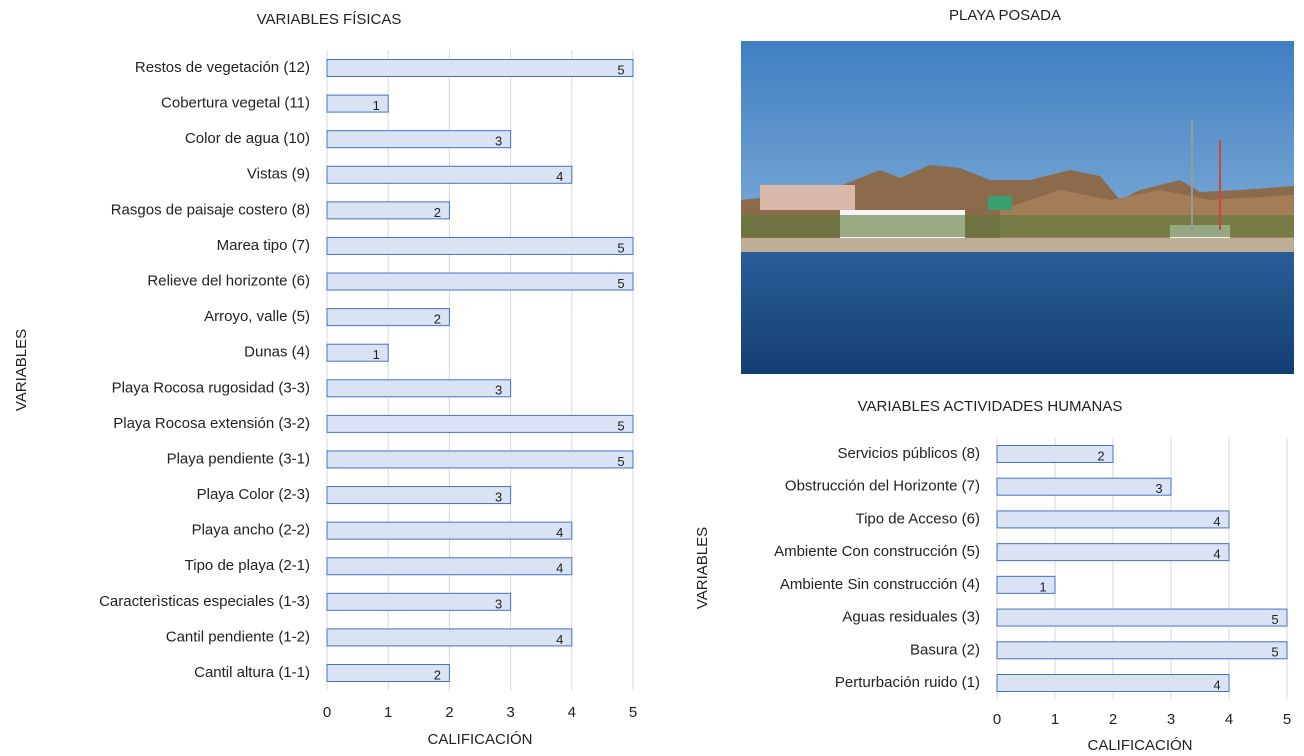 The height and width of the screenshot is (756, 1304). Describe the element at coordinates (263, 245) in the screenshot. I see `y-tick-label: Marea tipo (7)` at that location.